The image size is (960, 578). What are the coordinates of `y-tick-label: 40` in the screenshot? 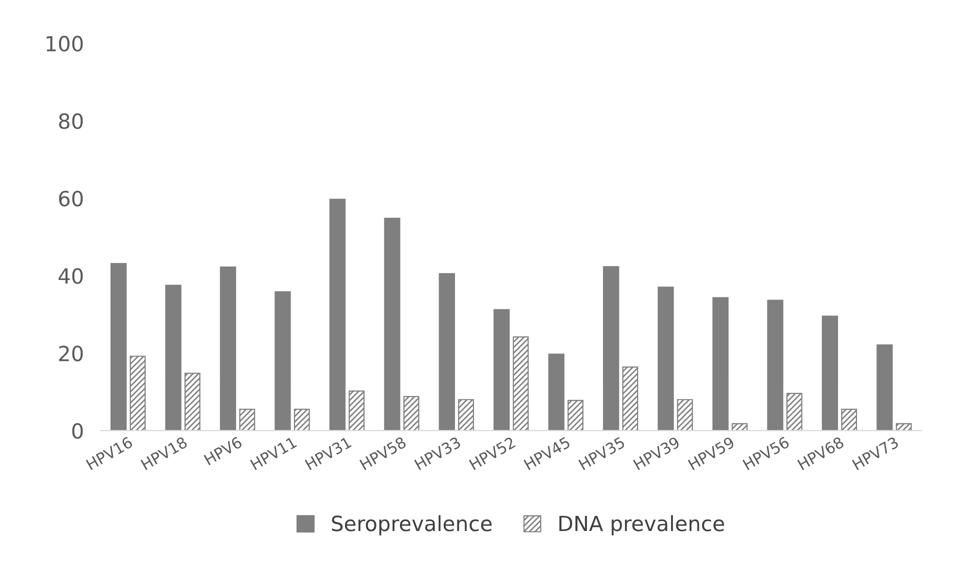 It's located at (70, 276).